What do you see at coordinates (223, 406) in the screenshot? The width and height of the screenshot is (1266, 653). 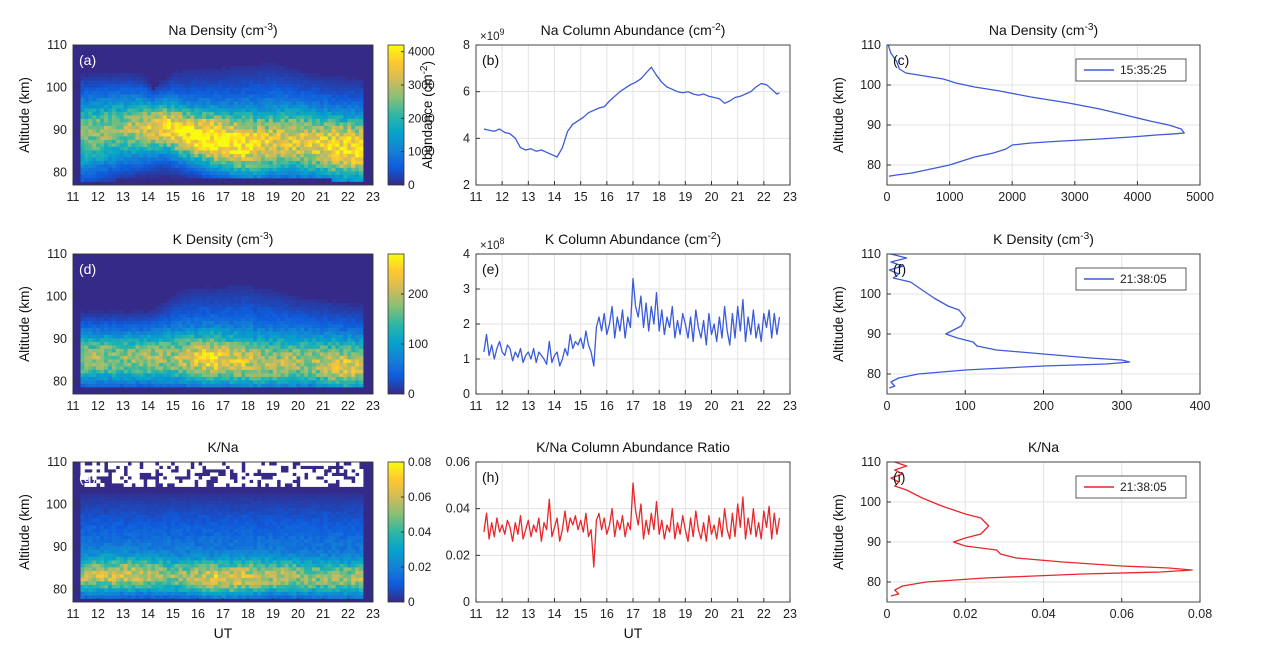 I see `x-tick-label: 17` at bounding box center [223, 406].